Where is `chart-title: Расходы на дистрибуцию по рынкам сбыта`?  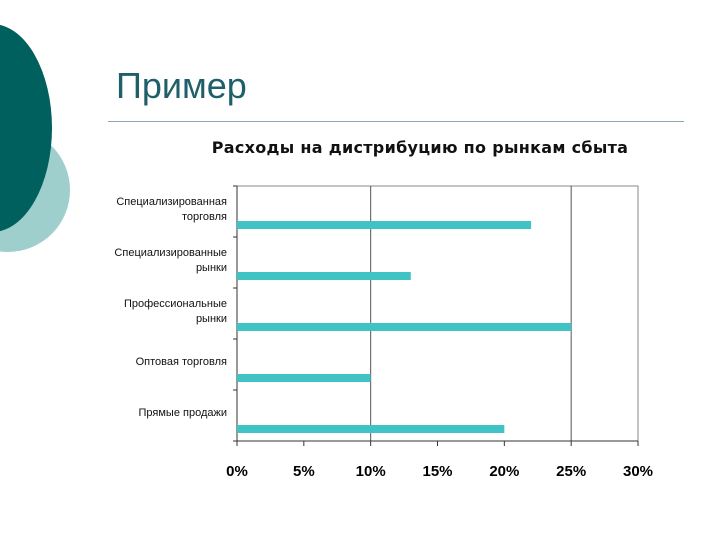 chart-title: Расходы на дистрибуцию по рынкам сбыта is located at coordinates (420, 147).